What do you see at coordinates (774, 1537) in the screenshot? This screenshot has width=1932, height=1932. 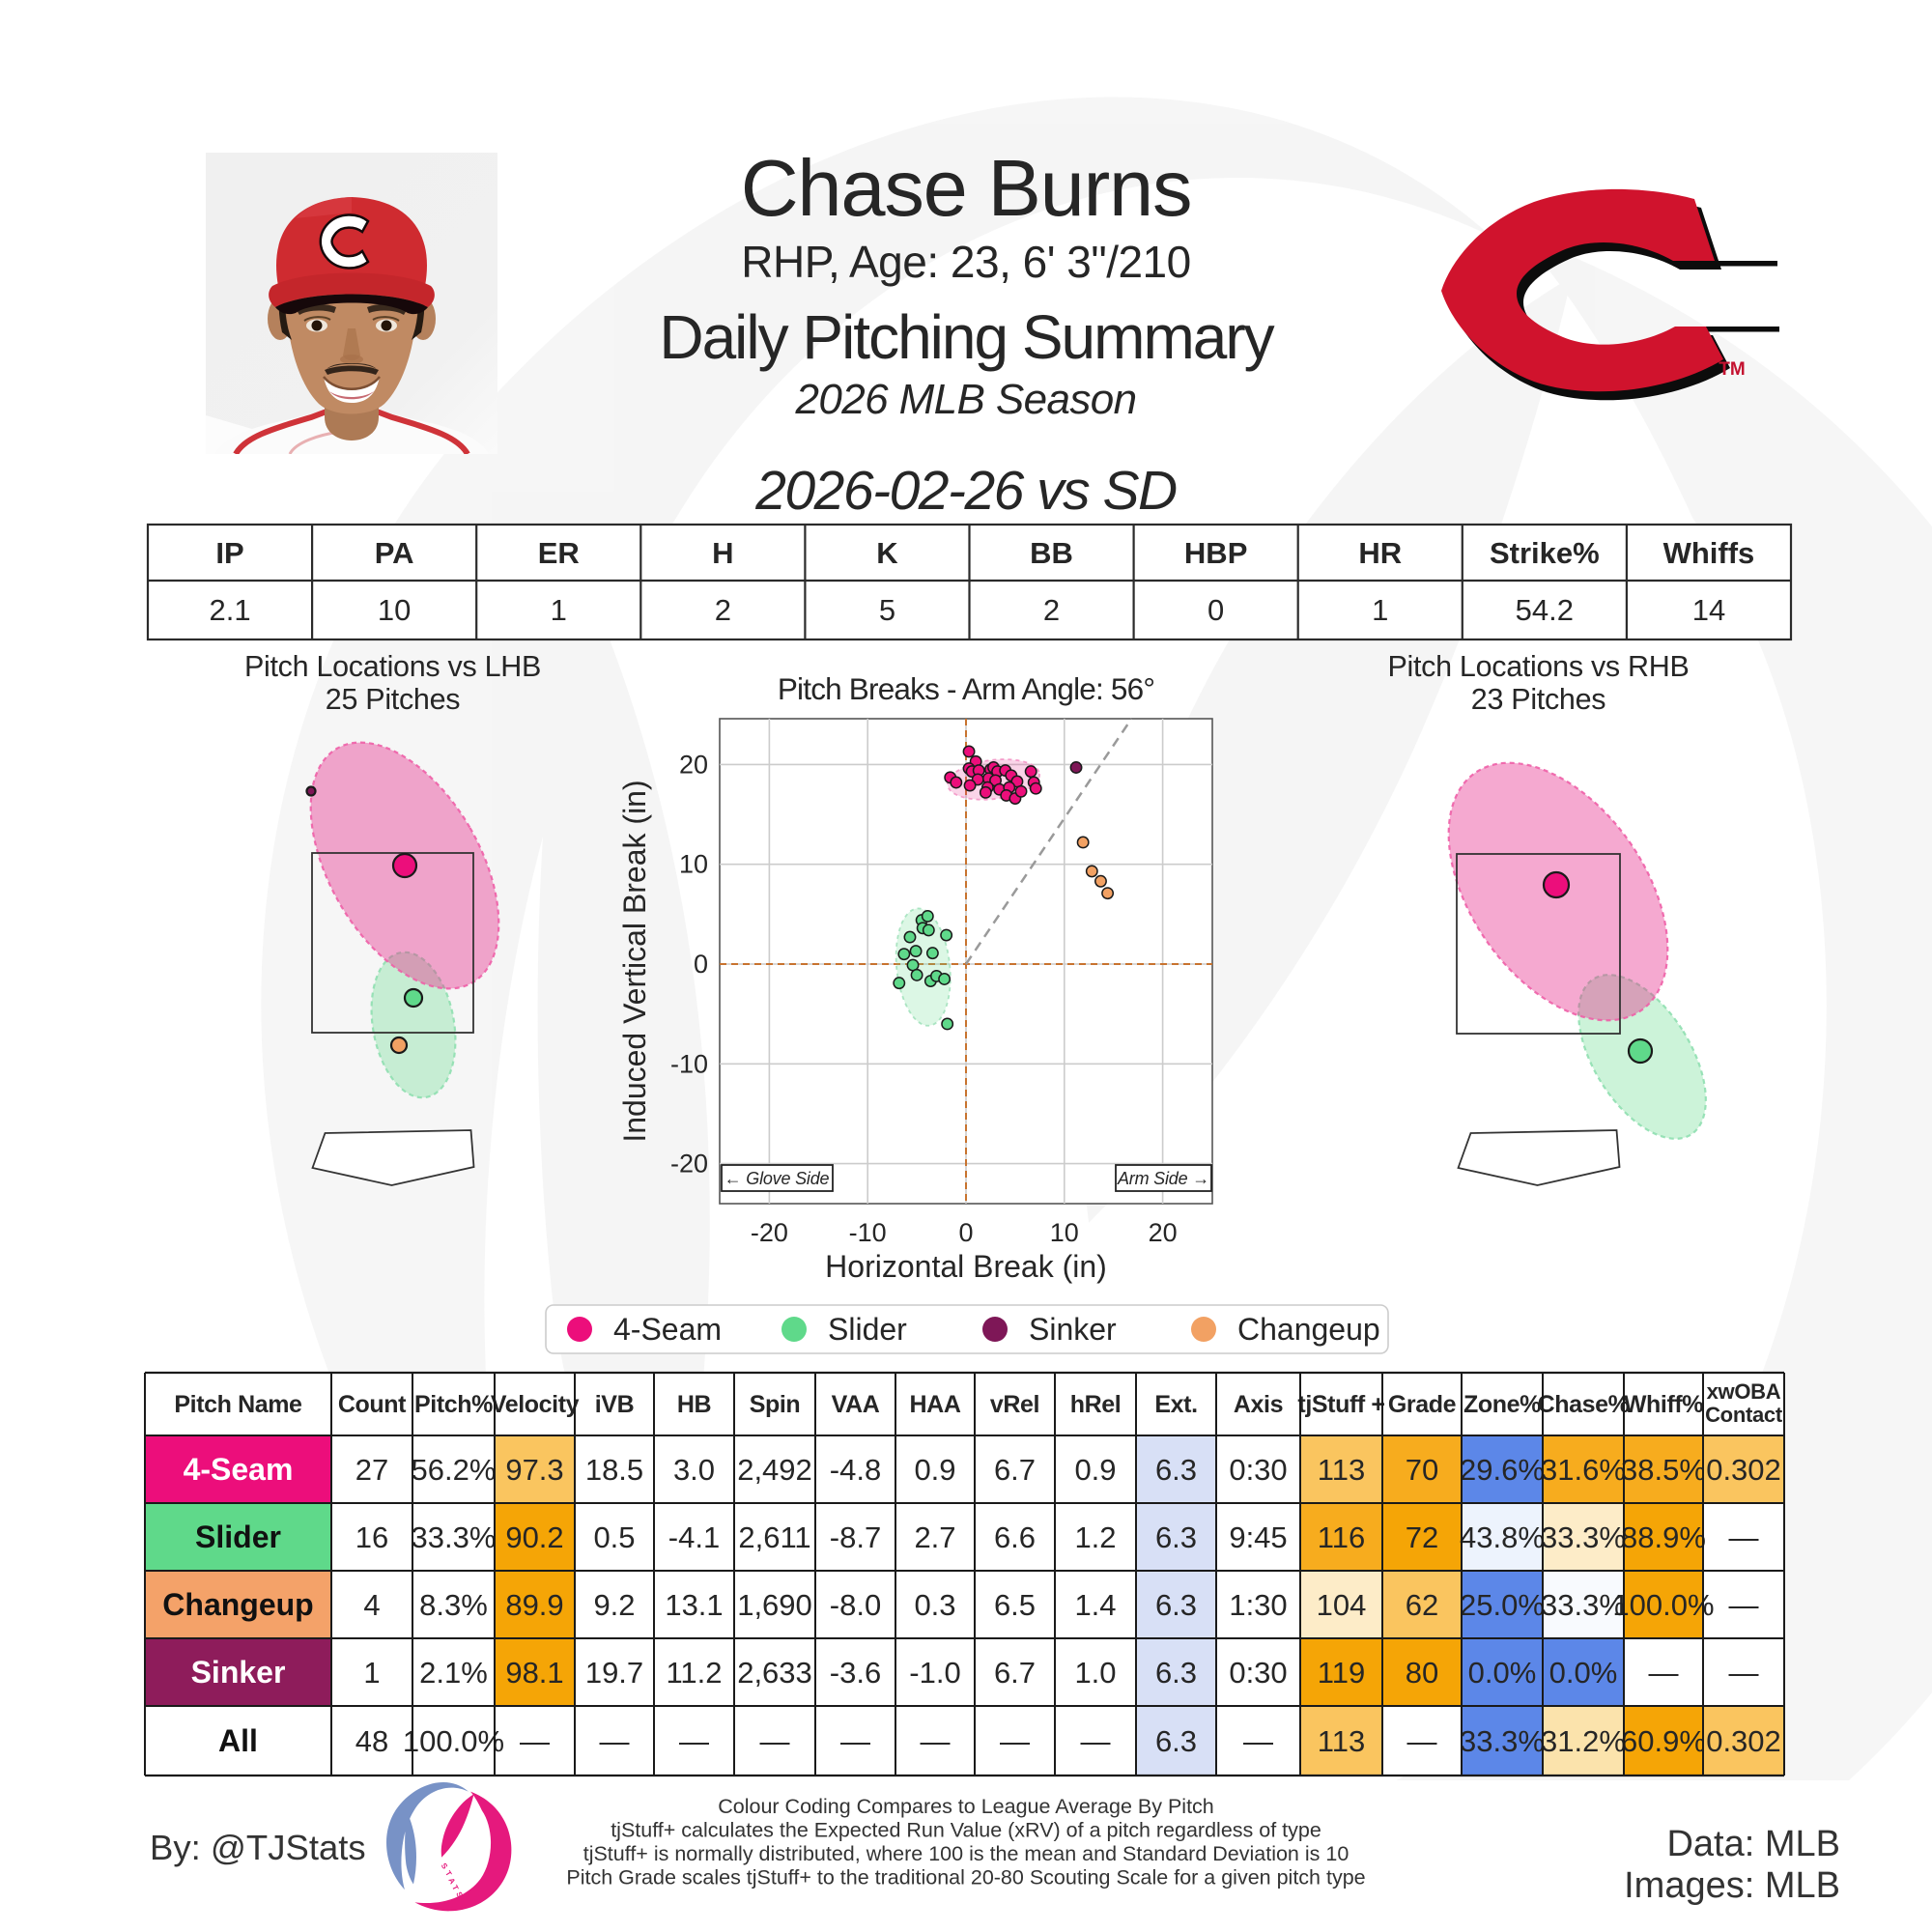 I see `svg-text: 2,611` at bounding box center [774, 1537].